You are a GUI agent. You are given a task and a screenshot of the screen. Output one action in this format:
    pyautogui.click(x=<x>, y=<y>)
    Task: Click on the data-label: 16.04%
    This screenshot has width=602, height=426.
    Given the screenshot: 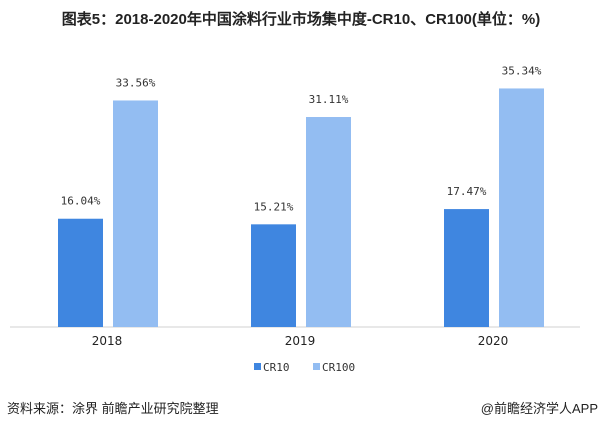 What is the action you would take?
    pyautogui.click(x=81, y=201)
    